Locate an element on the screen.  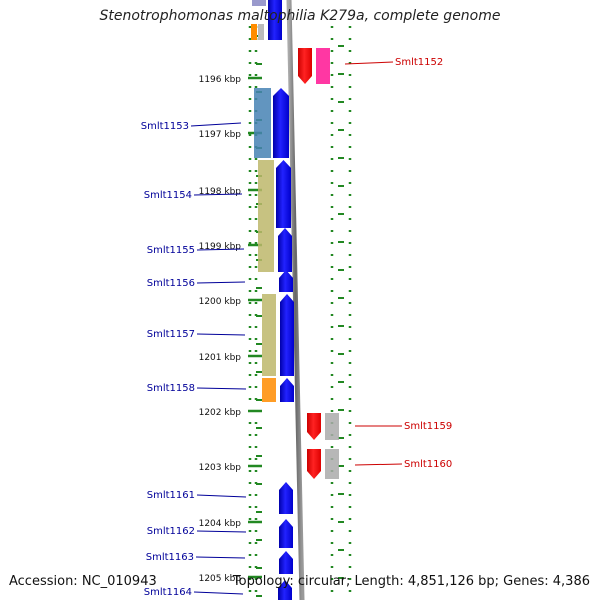
gene-smlt1153: Smlt1153 is located at coordinates (215, 123).